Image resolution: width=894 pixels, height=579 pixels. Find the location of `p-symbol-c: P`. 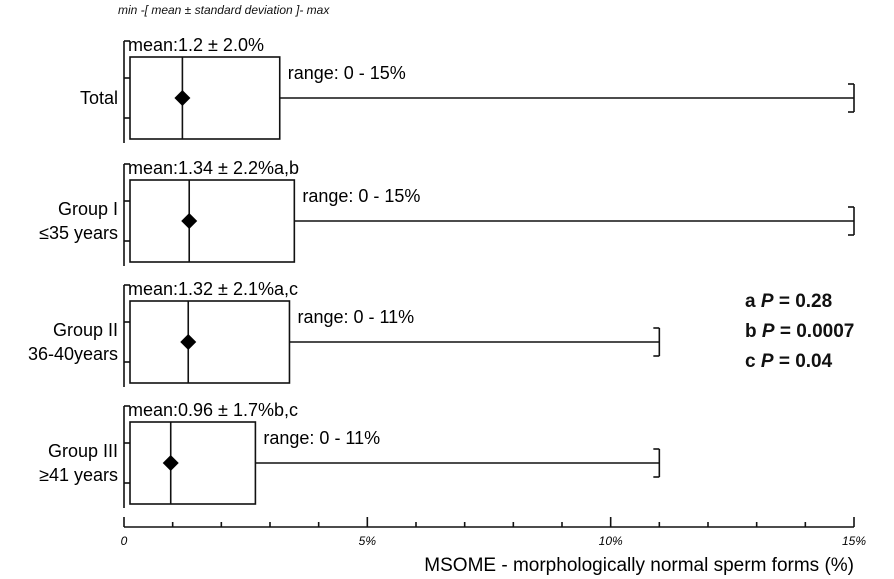

p-symbol-c: P is located at coordinates (767, 361).